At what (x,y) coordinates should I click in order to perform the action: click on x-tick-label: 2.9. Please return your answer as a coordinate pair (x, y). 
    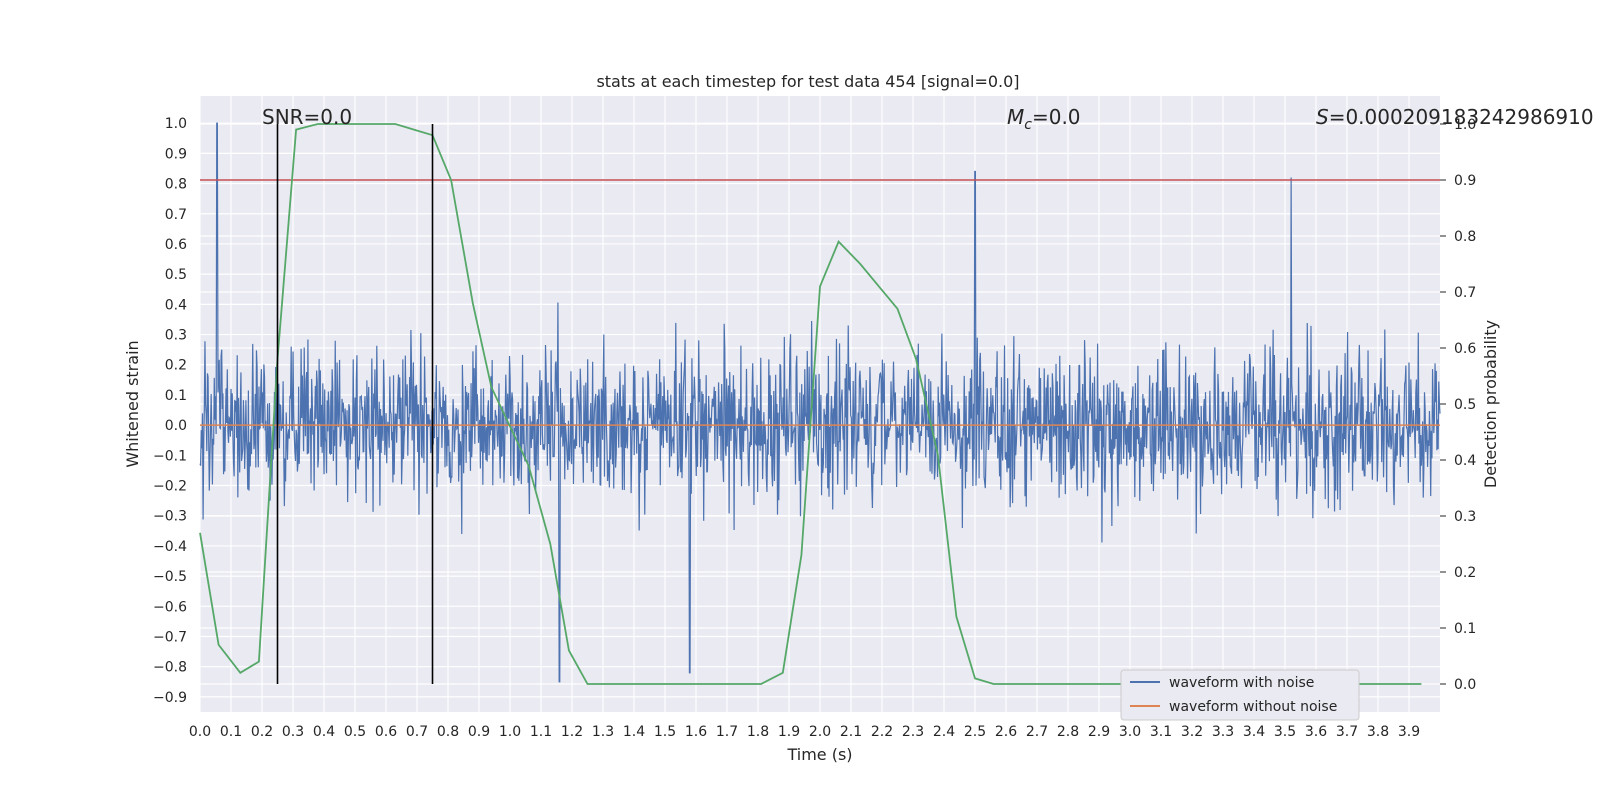
    Looking at the image, I should click on (1099, 732).